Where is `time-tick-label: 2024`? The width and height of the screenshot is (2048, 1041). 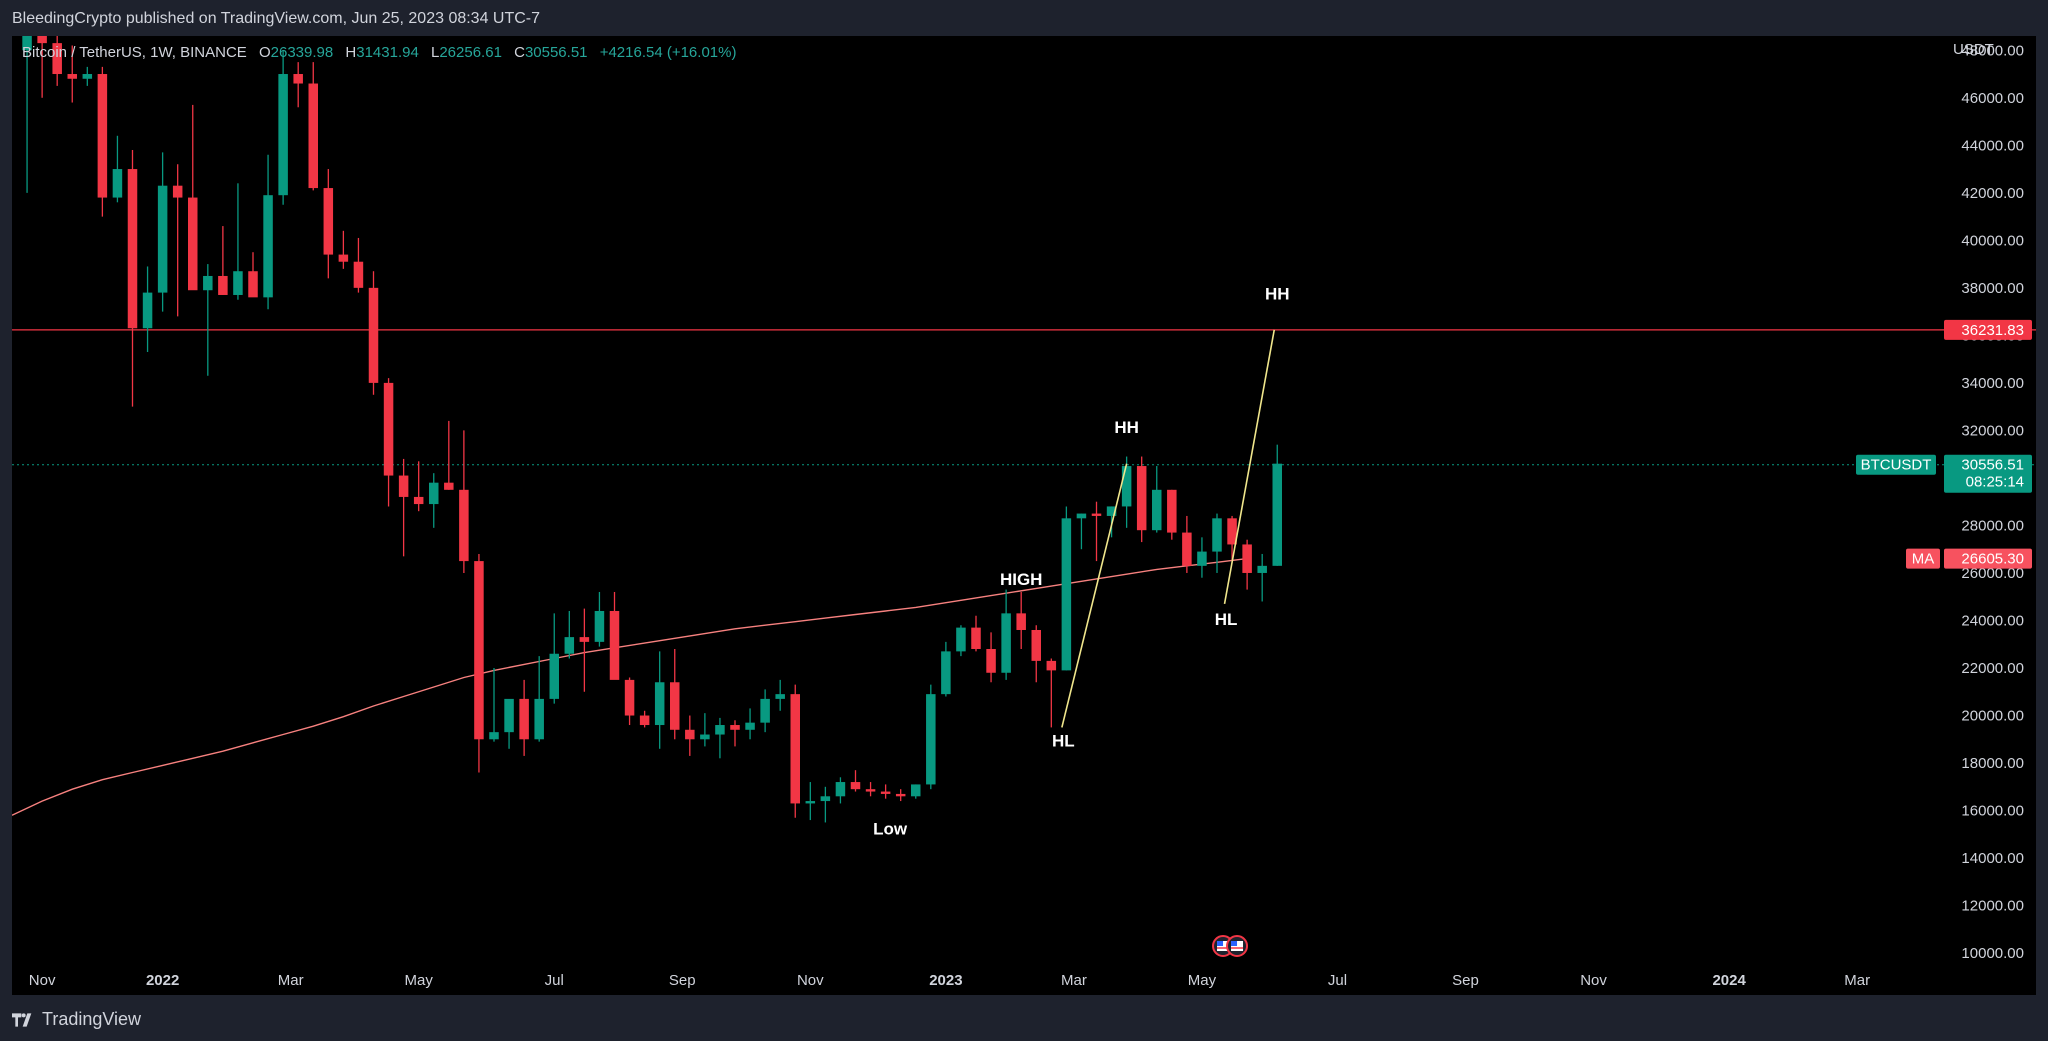
time-tick-label: 2024 is located at coordinates (1729, 980).